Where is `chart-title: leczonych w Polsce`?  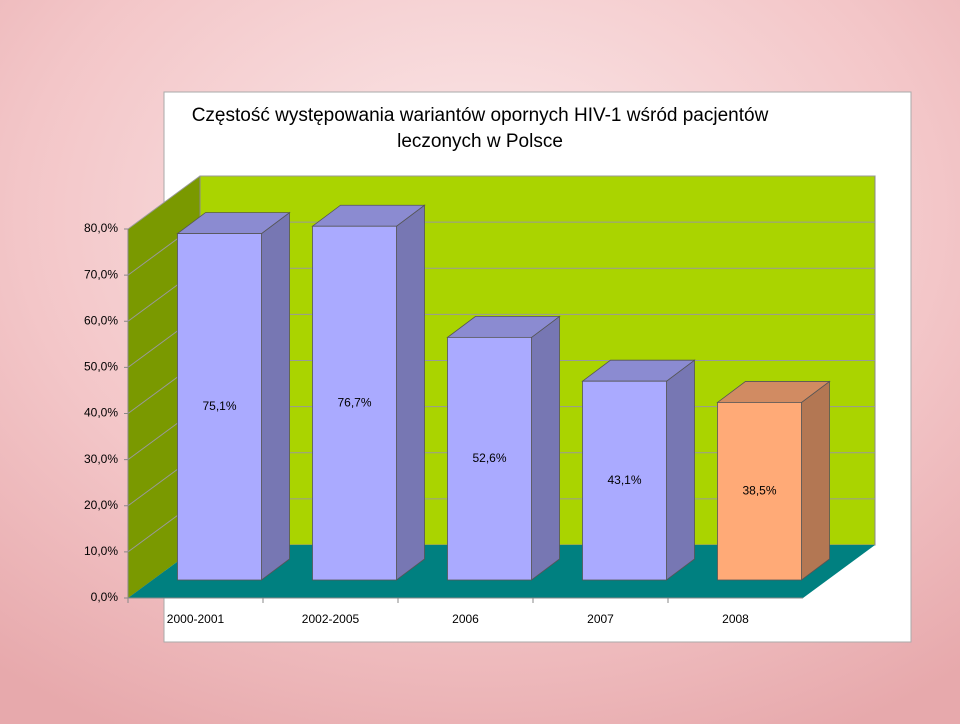
chart-title: leczonych w Polsce is located at coordinates (480, 141).